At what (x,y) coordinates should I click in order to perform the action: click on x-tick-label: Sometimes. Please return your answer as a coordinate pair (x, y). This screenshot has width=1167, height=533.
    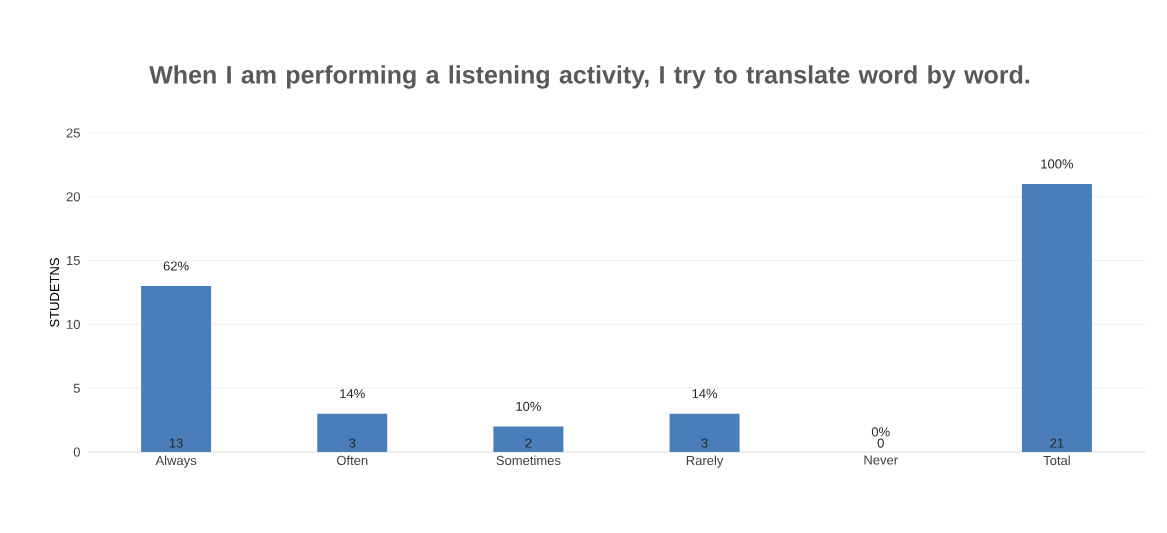
    Looking at the image, I should click on (528, 460).